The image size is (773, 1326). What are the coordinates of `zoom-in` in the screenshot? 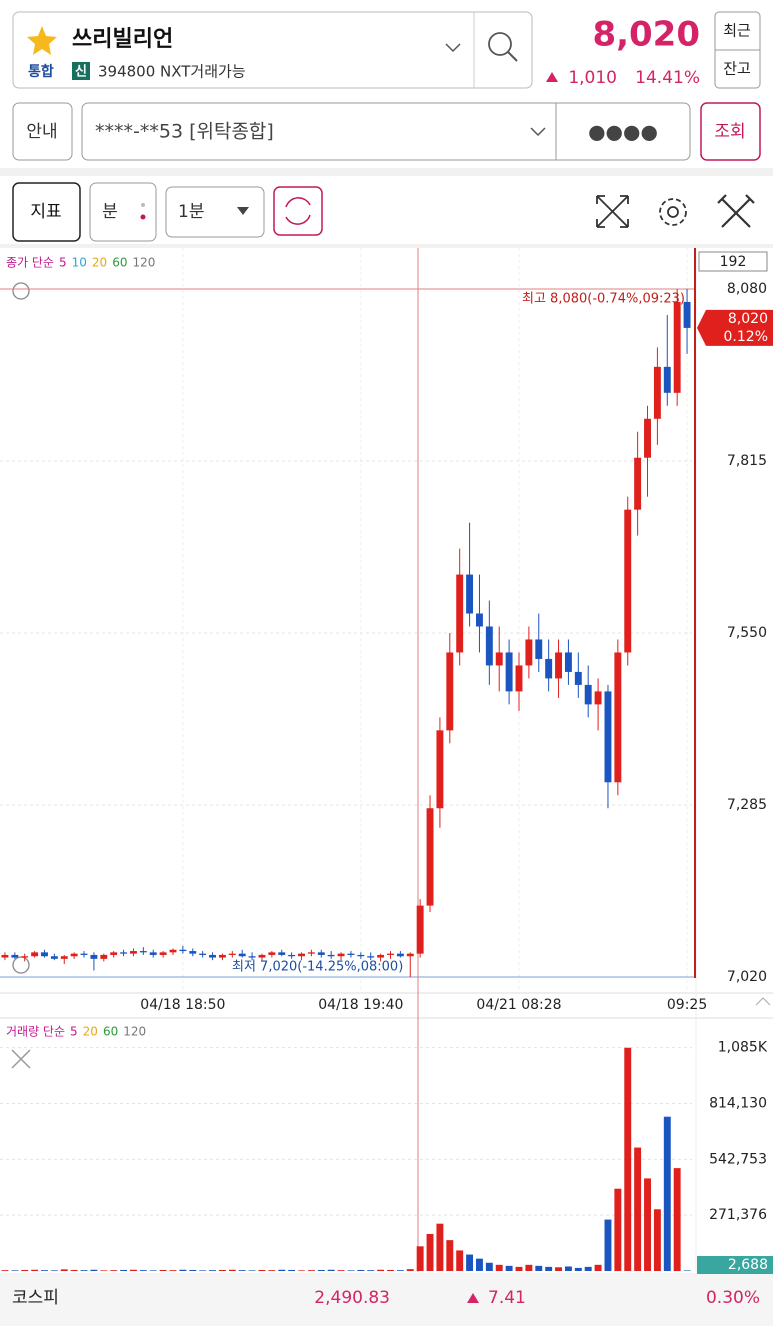 It's located at (21, 291).